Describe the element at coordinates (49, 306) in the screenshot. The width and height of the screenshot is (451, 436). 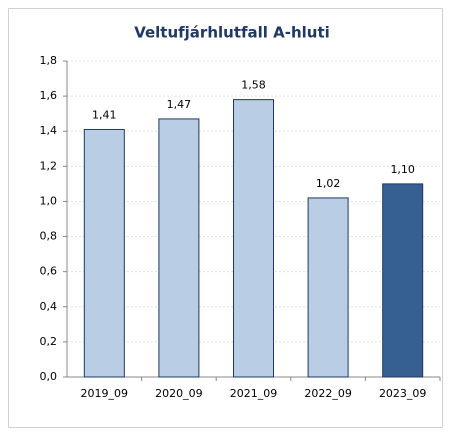
I see `y-tick-label: 0,4` at that location.